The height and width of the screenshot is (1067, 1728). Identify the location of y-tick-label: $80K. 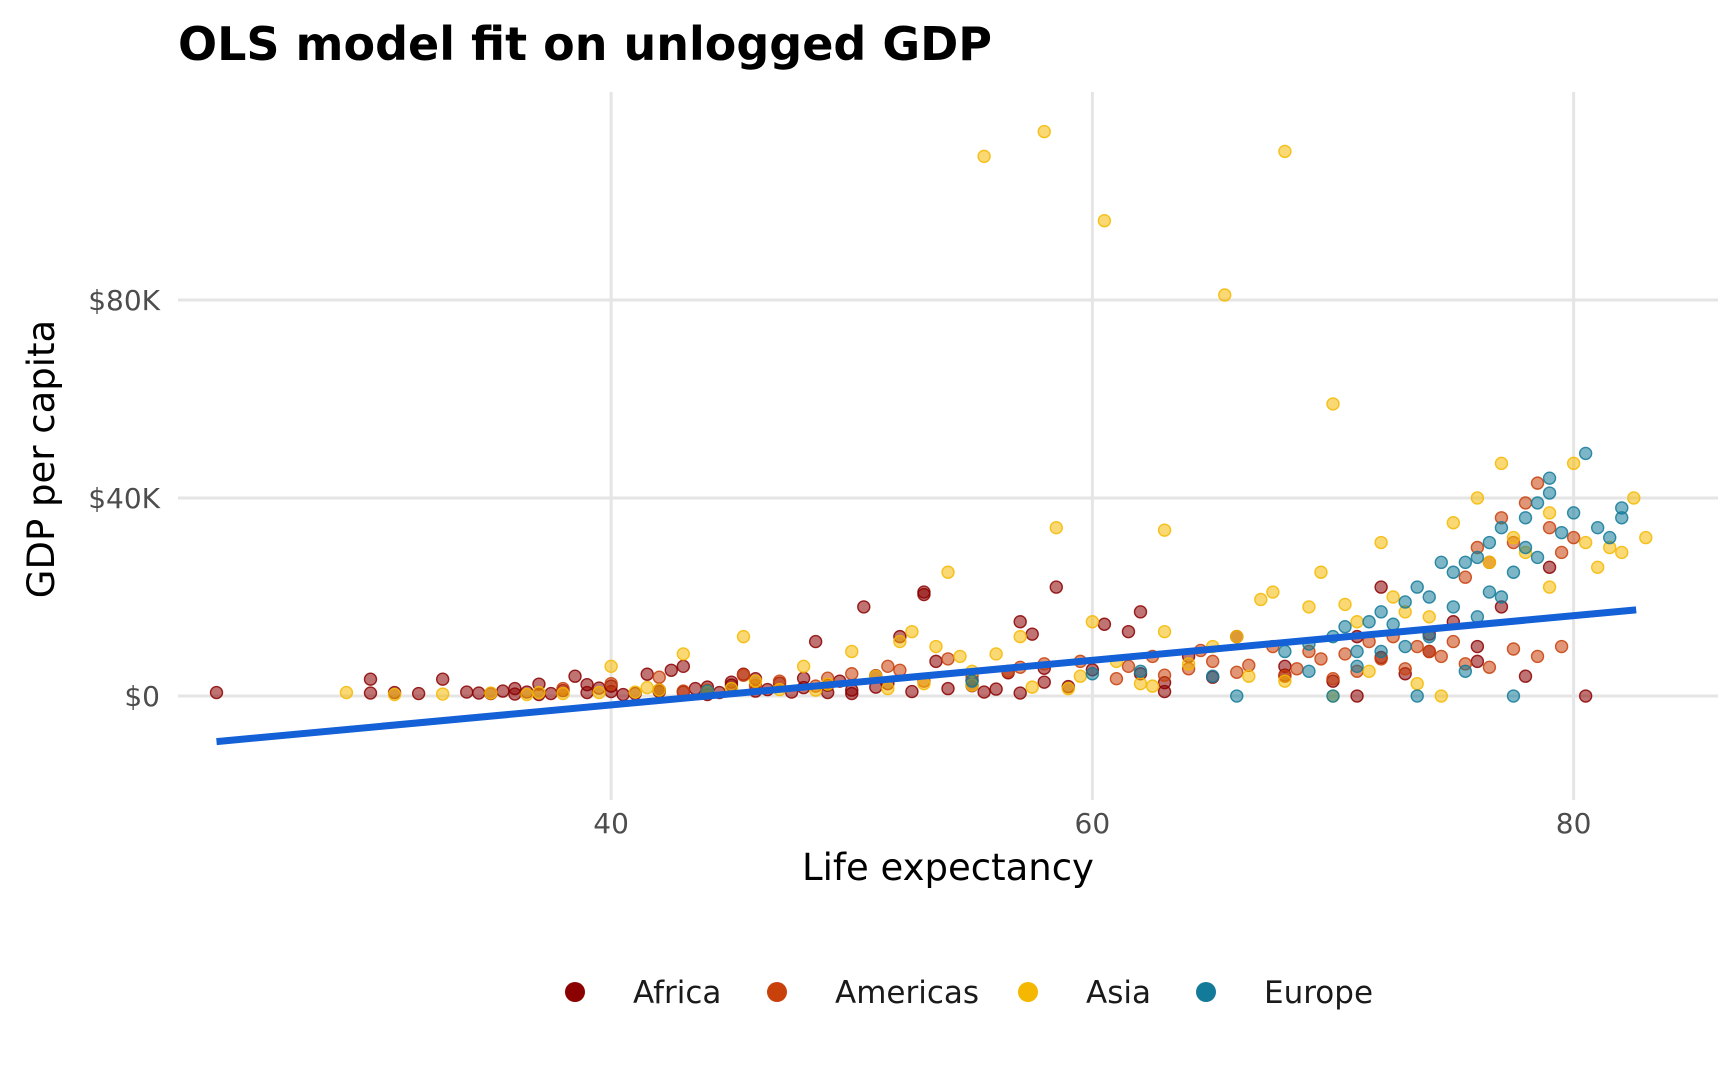
(124, 300).